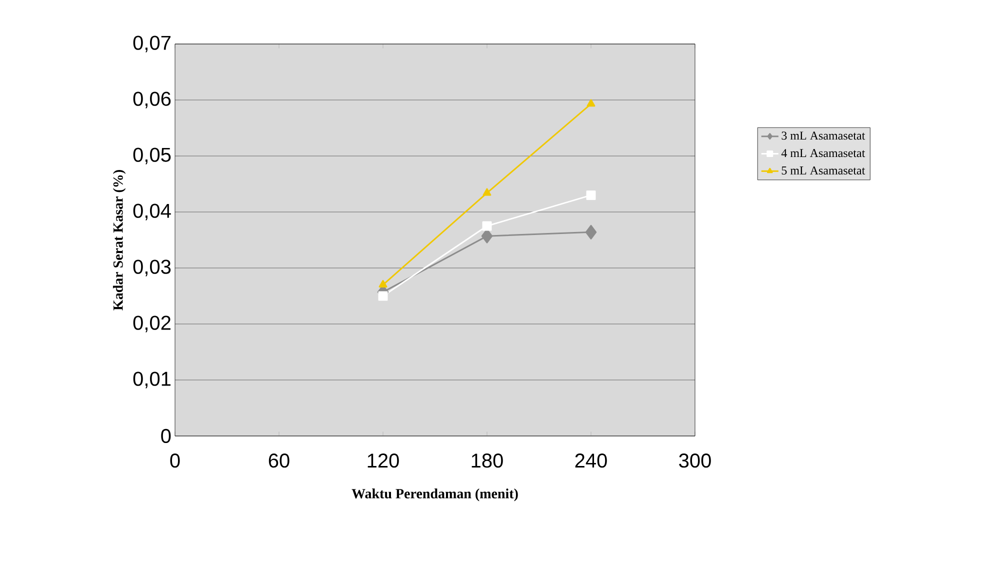 The image size is (997, 578). Describe the element at coordinates (824, 136) in the screenshot. I see `legend-label: 3 mL Asamasetat` at that location.